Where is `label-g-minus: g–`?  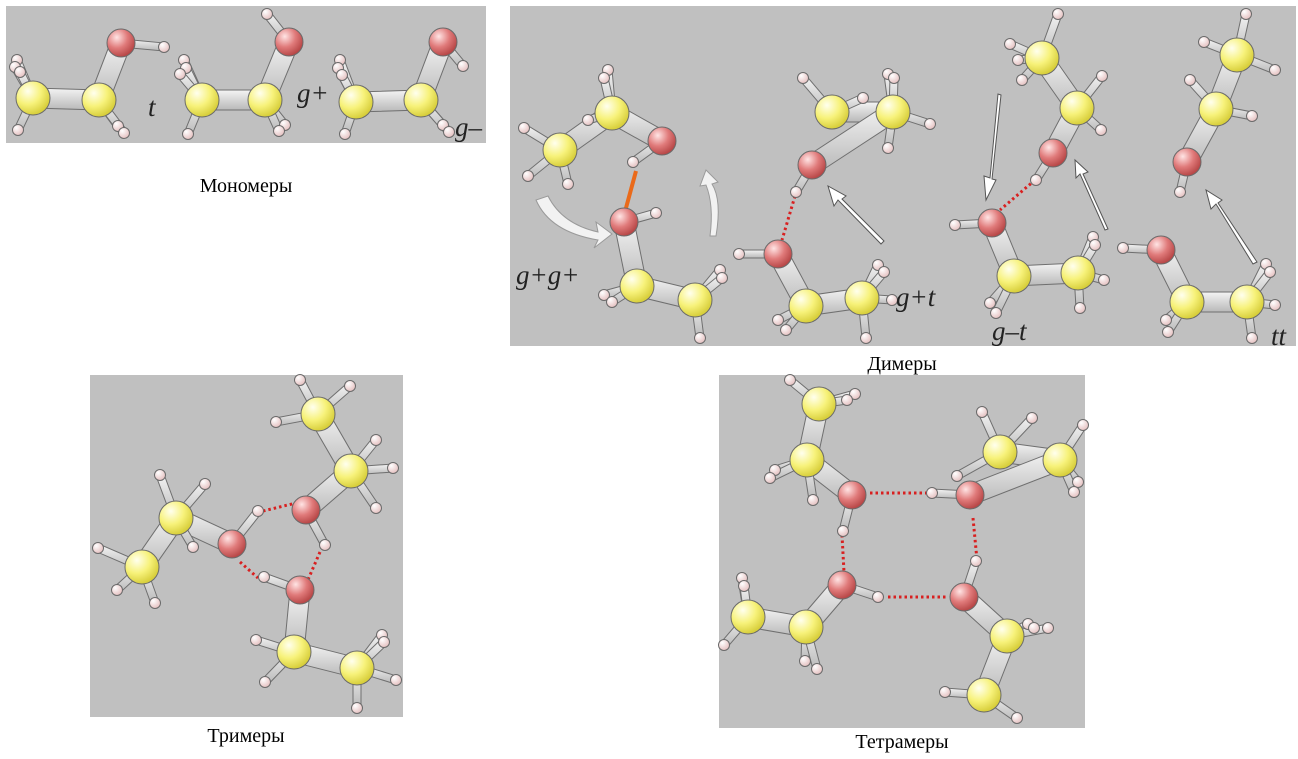
label-g-minus: g– is located at coordinates (469, 127).